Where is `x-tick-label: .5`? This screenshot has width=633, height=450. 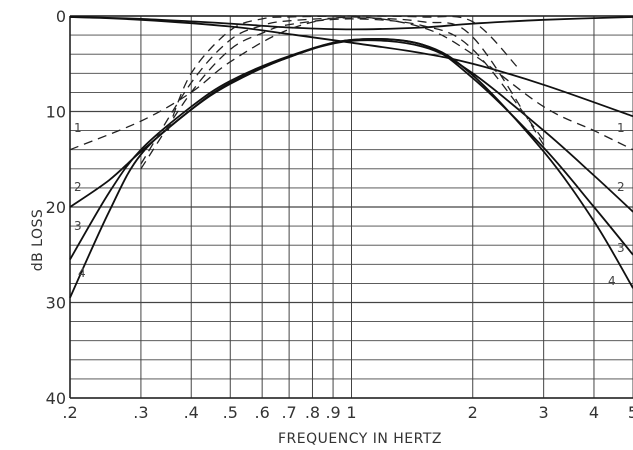
x-tick-label: .5 is located at coordinates (230, 412).